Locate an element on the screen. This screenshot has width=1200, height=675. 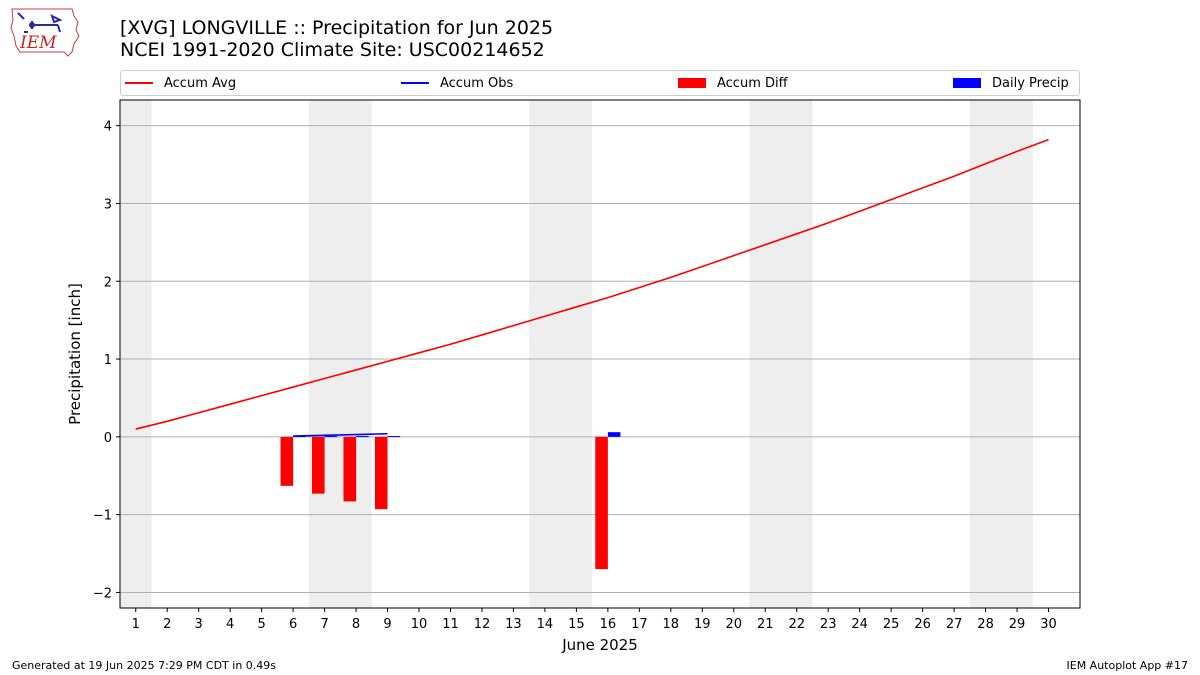
legend-item-accum-avg: Accum Avg is located at coordinates (180, 83).